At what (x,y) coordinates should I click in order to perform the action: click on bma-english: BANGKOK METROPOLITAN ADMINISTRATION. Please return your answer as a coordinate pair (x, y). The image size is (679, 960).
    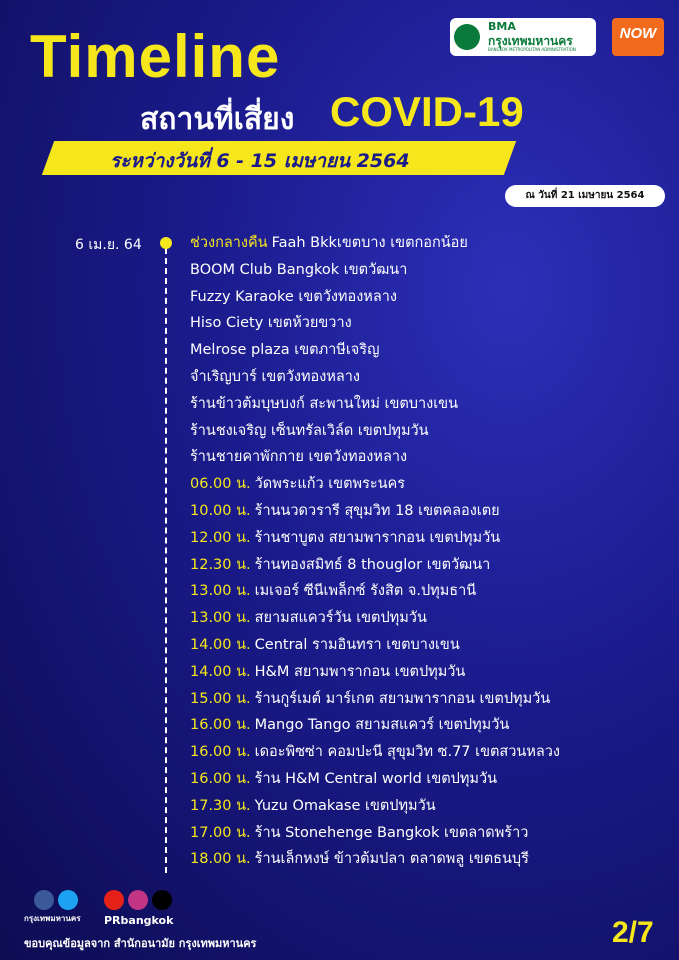
    Looking at the image, I should click on (532, 49).